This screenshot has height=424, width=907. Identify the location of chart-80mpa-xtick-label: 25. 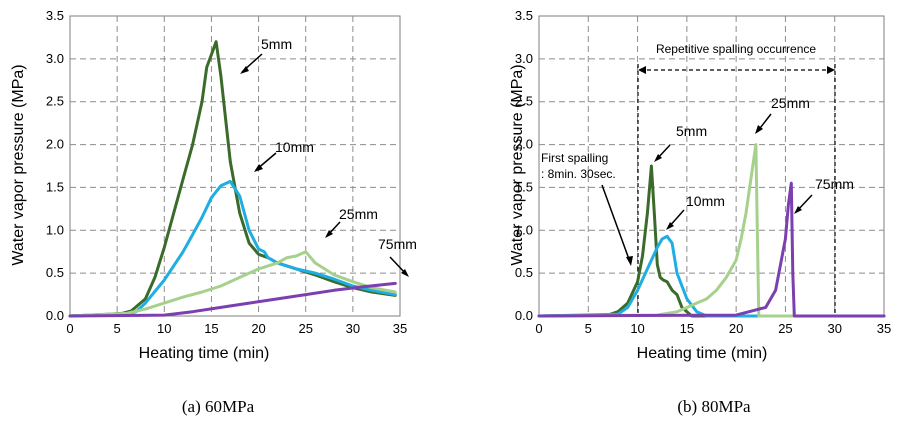
(785, 328).